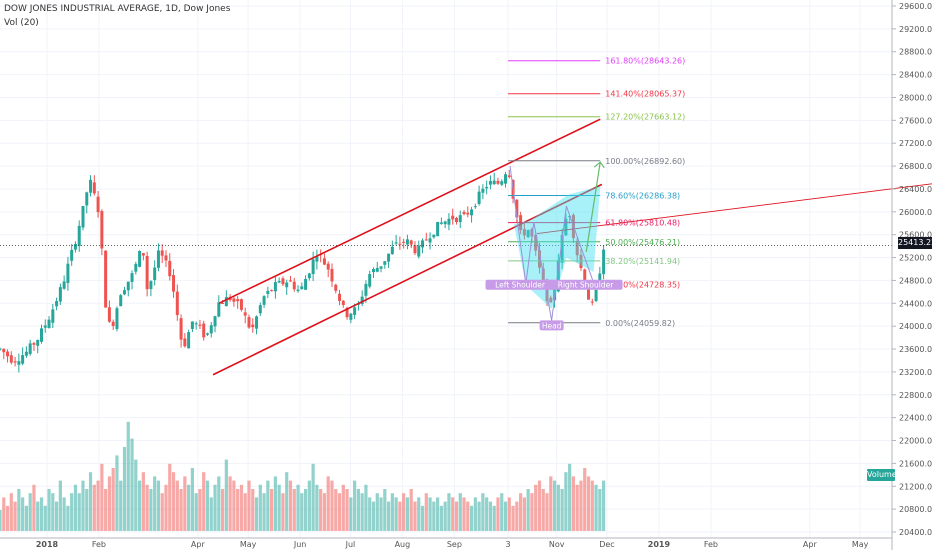 The height and width of the screenshot is (550, 932). Describe the element at coordinates (21, 23) in the screenshot. I see `volume-indicator-label: Vol (20)` at that location.